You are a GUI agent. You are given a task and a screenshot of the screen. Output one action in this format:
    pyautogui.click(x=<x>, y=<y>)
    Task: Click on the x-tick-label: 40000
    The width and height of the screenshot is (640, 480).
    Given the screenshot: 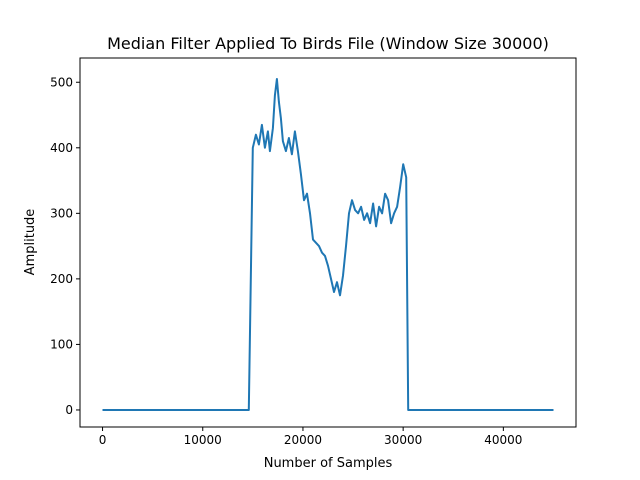 What is the action you would take?
    pyautogui.click(x=503, y=440)
    